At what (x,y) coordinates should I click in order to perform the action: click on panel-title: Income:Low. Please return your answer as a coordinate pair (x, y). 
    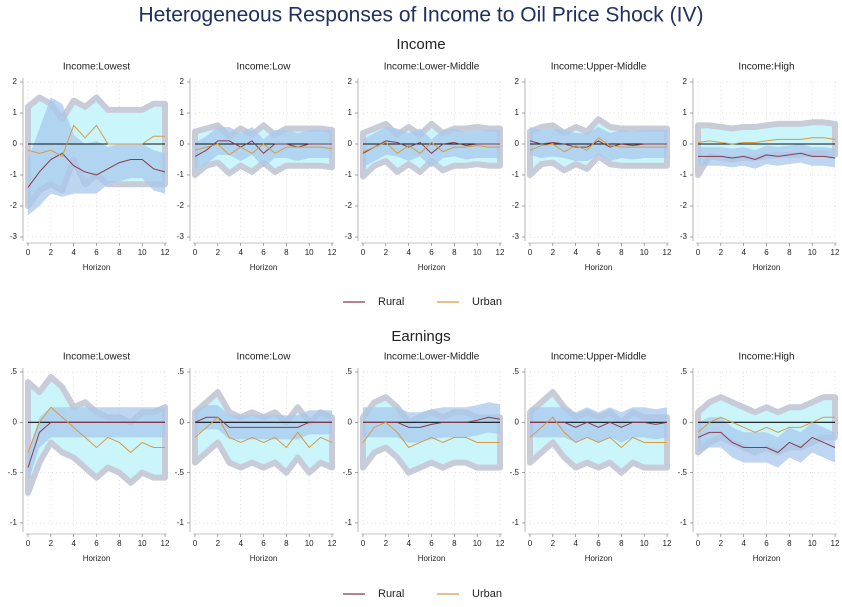
    Looking at the image, I should click on (264, 67).